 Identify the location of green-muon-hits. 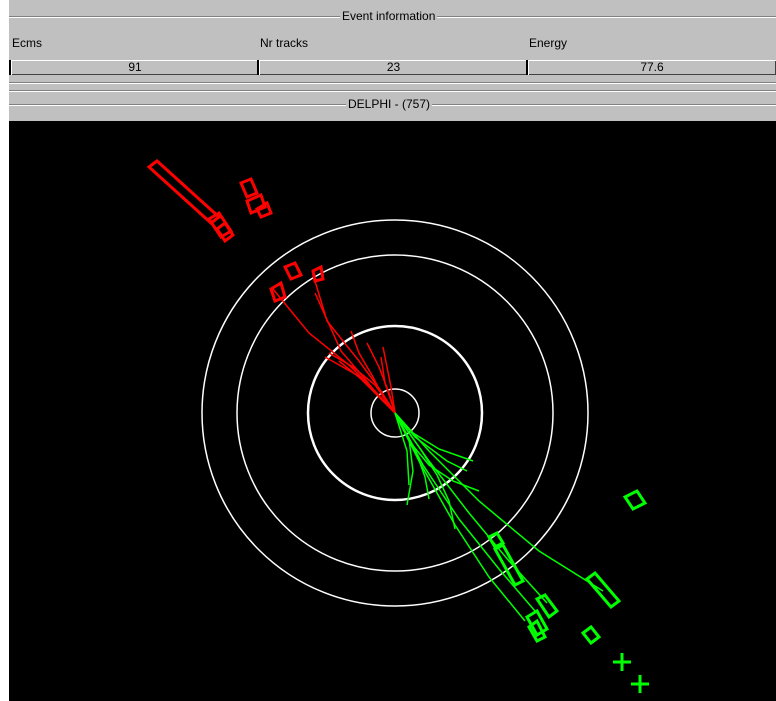
(631, 673).